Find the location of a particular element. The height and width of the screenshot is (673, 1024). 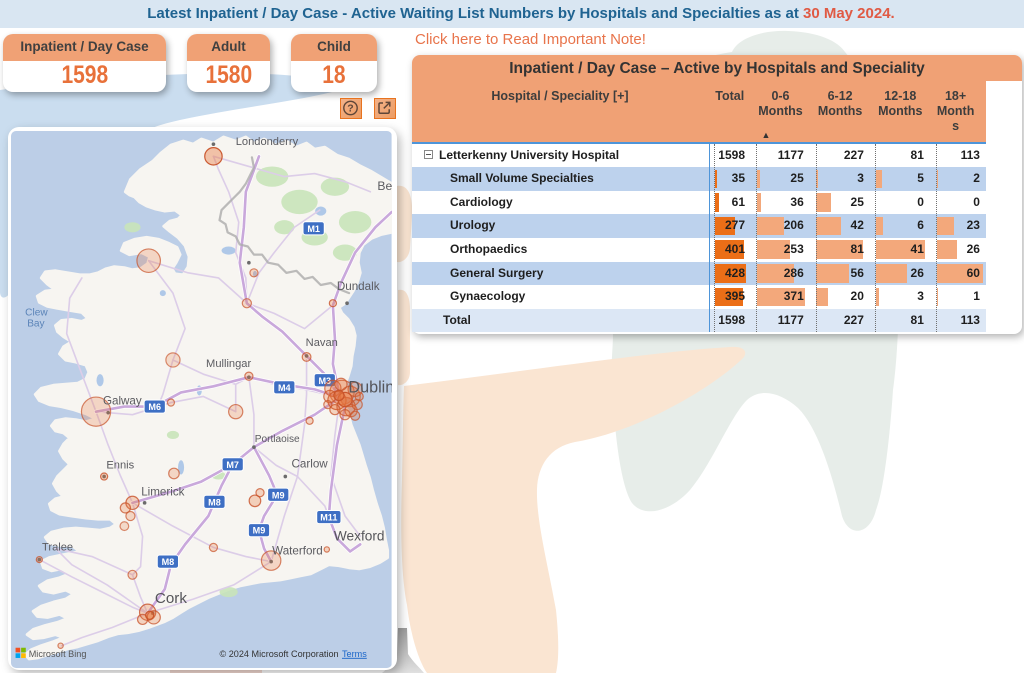

svg-text: M6 is located at coordinates (155, 407).